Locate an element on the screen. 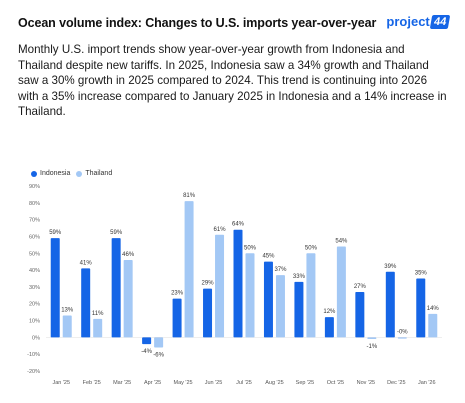  data-label-indonesia: 45% is located at coordinates (268, 257).